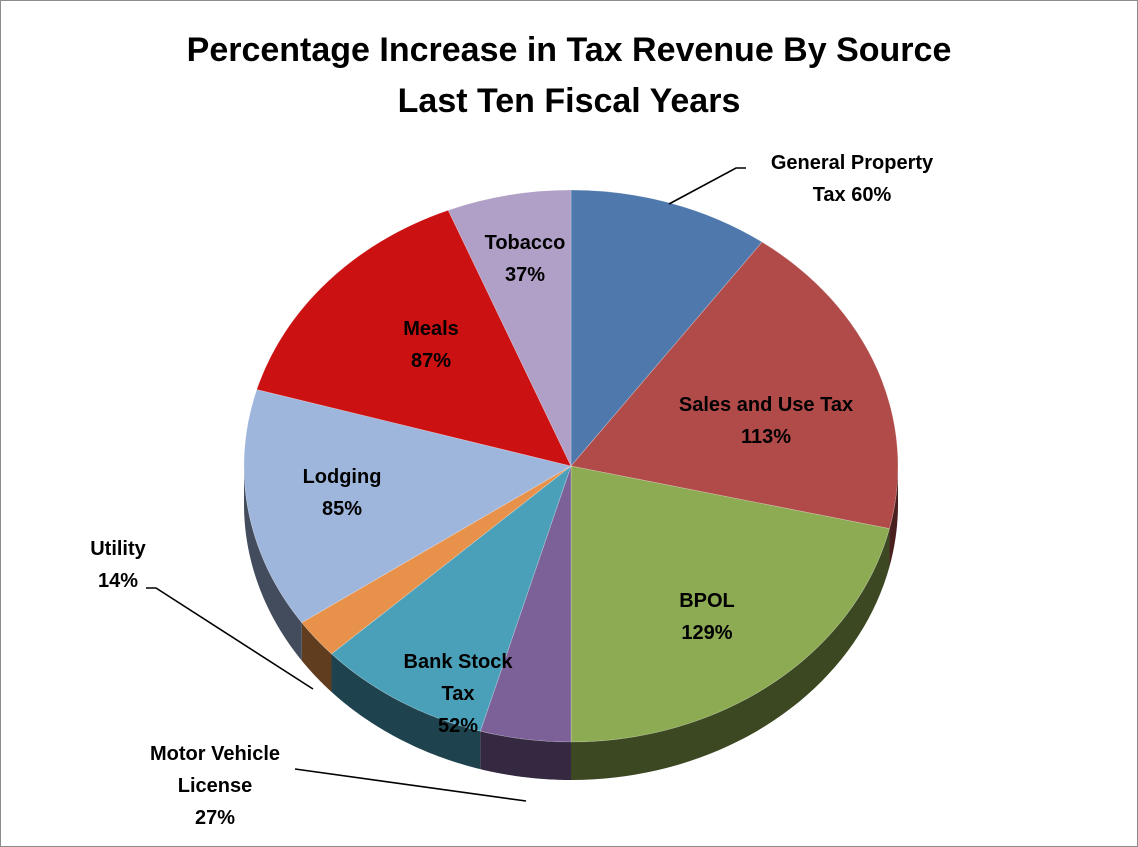 This screenshot has height=847, width=1138. Describe the element at coordinates (730, 654) in the screenshot. I see `slice-side-bpol` at that location.